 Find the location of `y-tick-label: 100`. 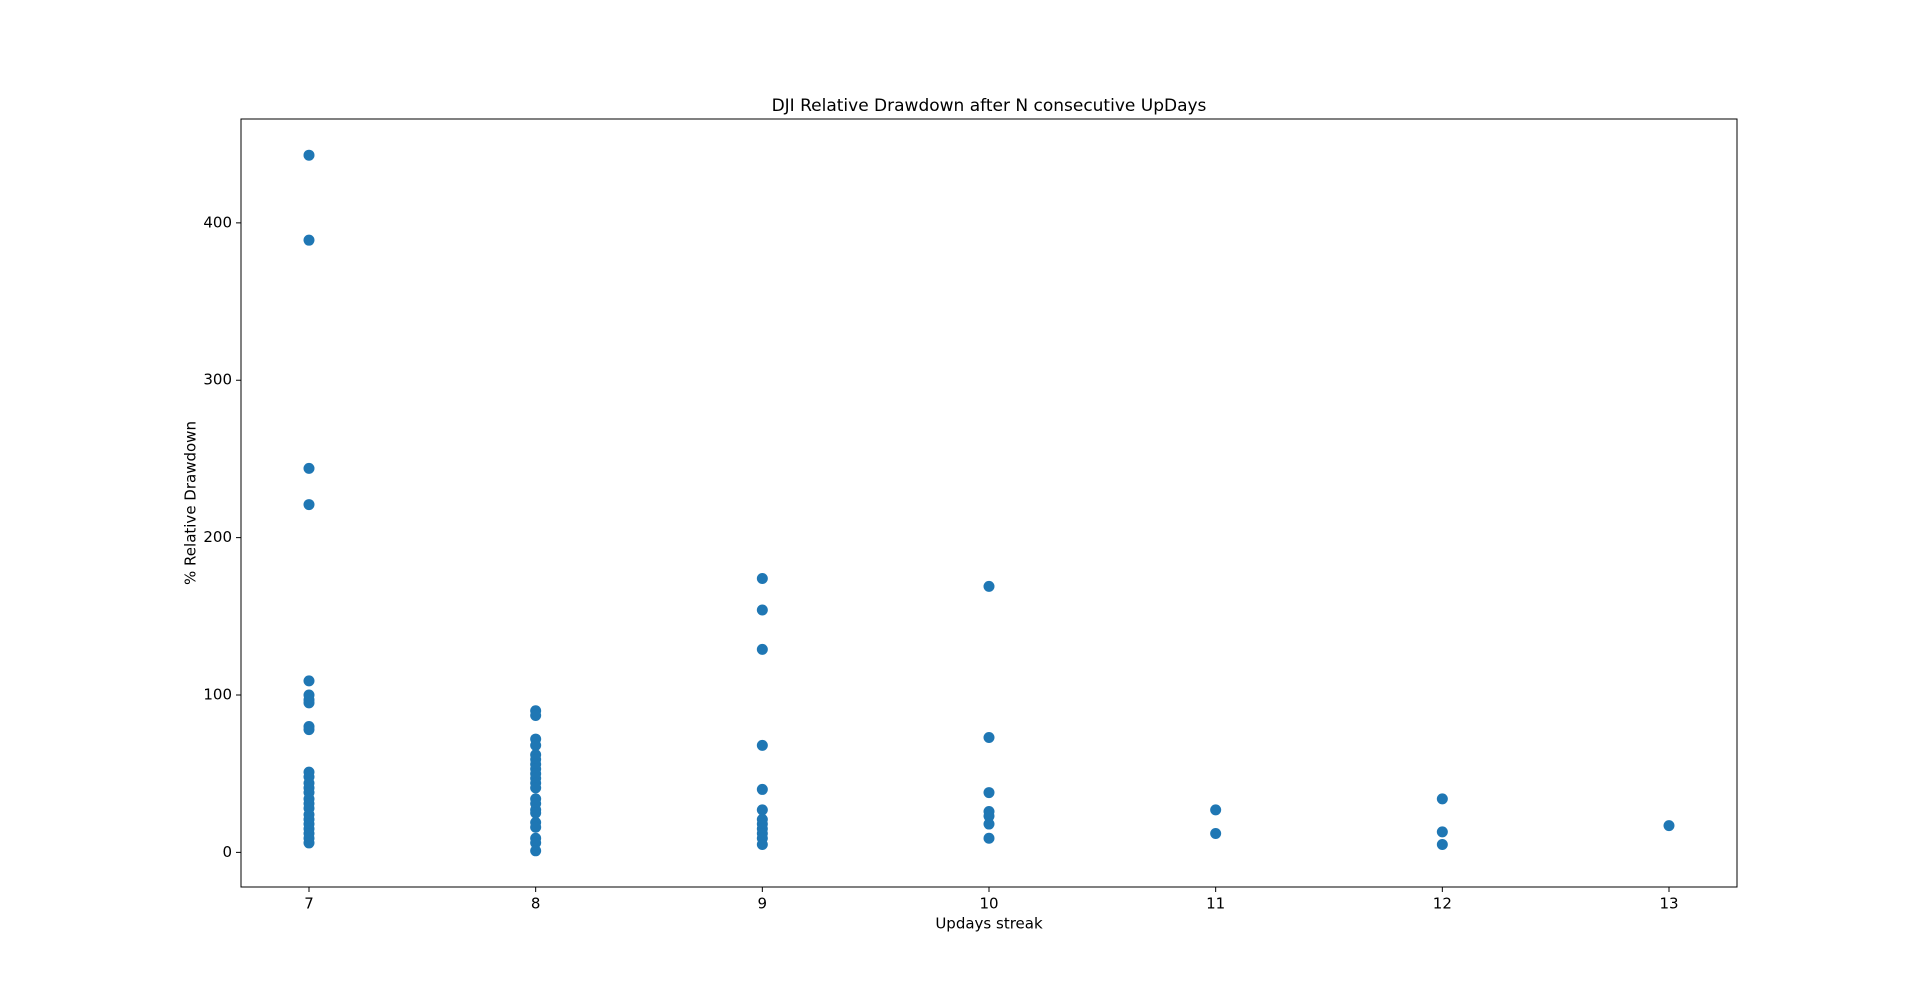

y-tick-label: 100 is located at coordinates (217, 695).